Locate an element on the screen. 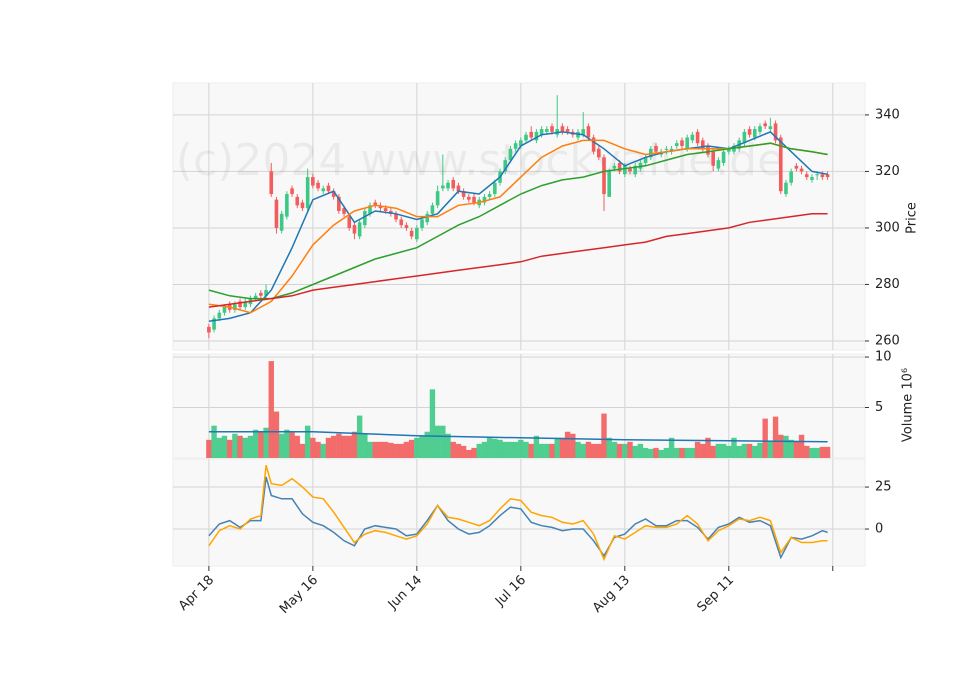 The image size is (960, 694). y-tick-label: 25 is located at coordinates (883, 487).